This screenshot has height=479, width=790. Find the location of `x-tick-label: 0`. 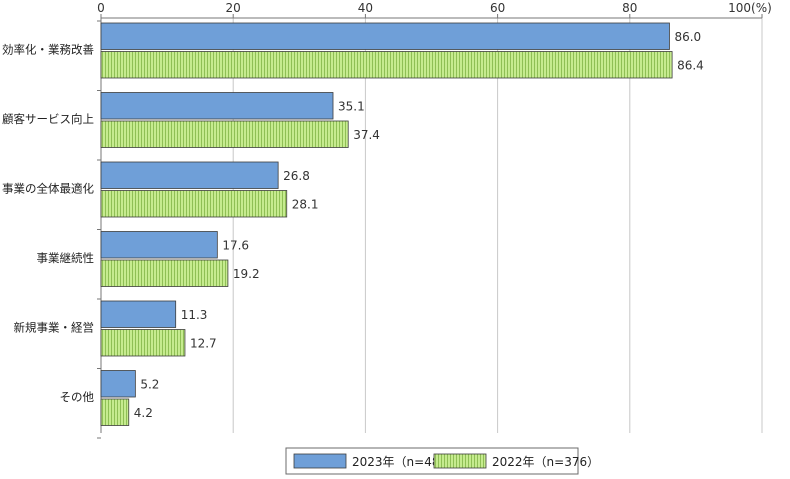

x-tick-label: 0 is located at coordinates (101, 8).